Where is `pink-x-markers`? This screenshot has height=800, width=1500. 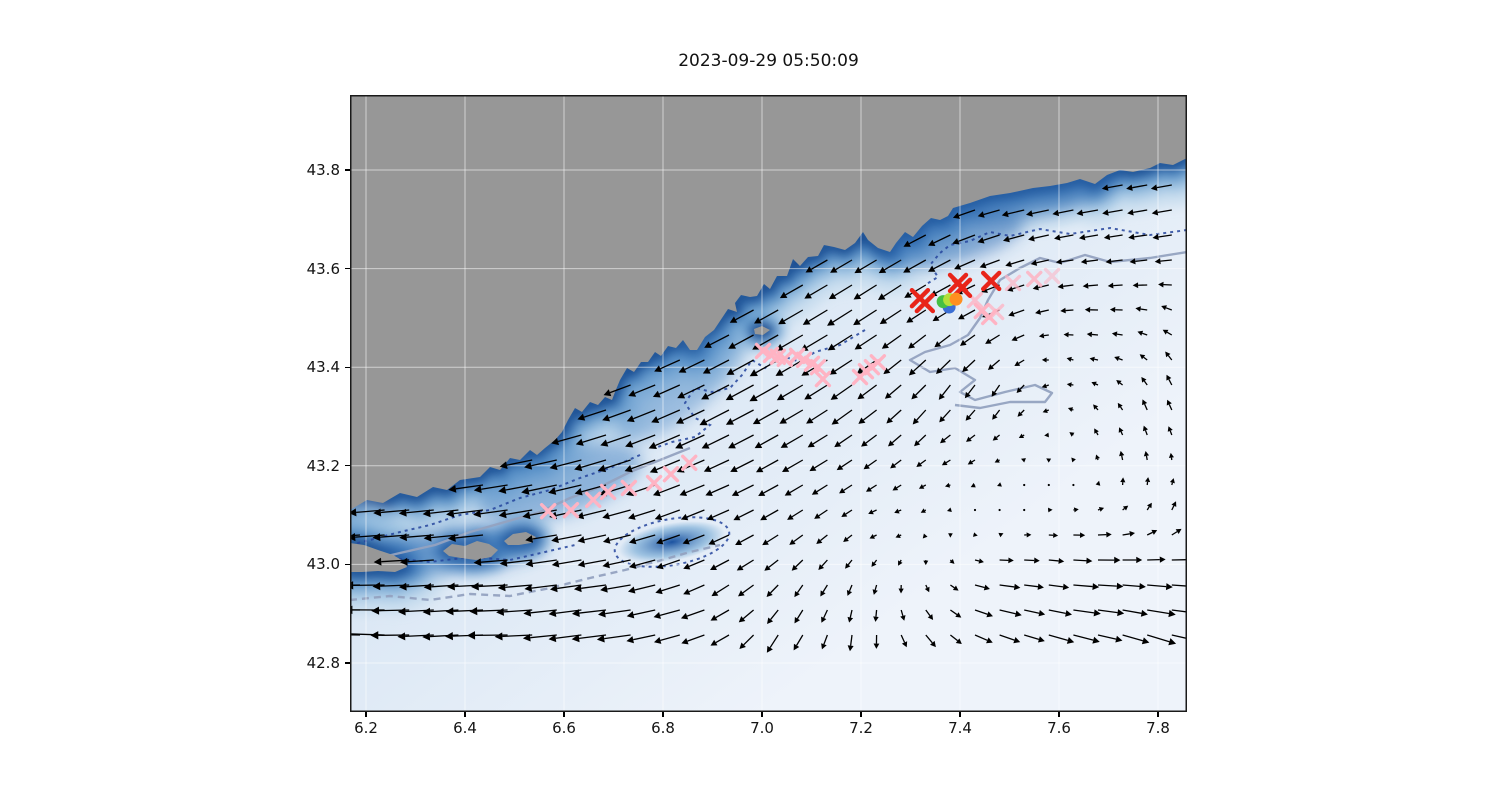 pink-x-markers is located at coordinates (800, 393).